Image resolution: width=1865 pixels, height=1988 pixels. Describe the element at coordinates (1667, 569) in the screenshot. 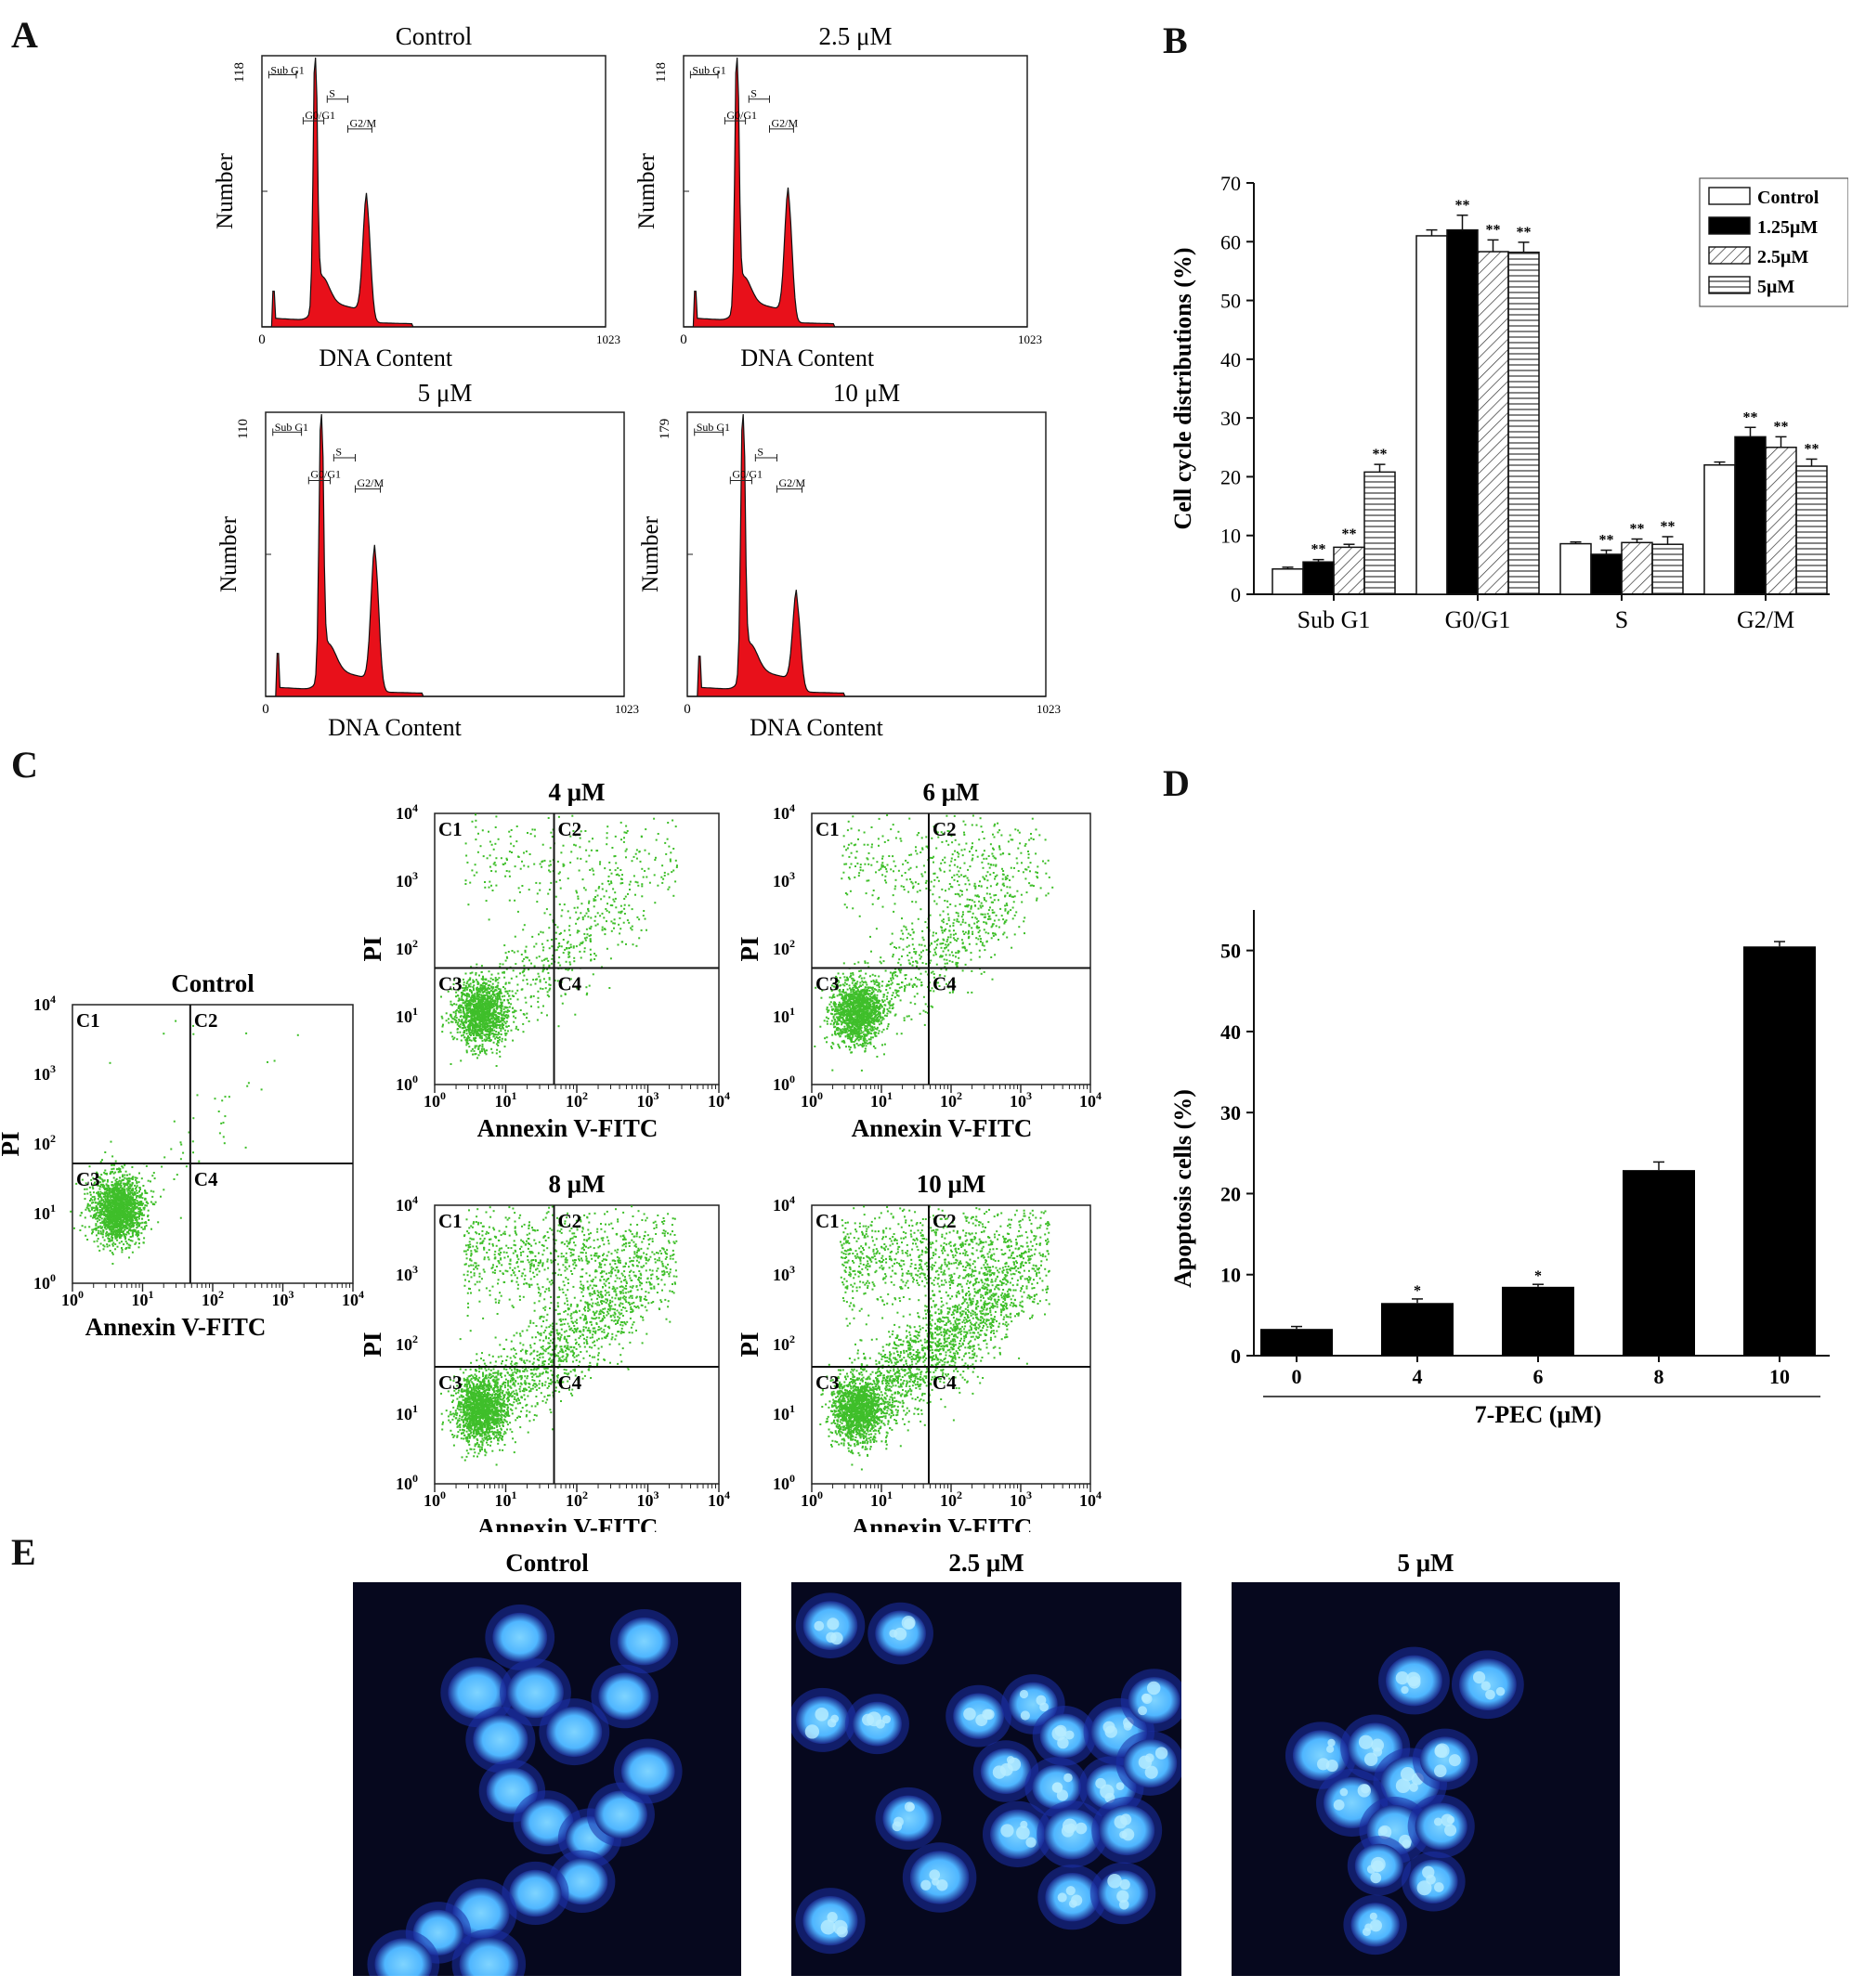

I see `bar-5μM` at that location.